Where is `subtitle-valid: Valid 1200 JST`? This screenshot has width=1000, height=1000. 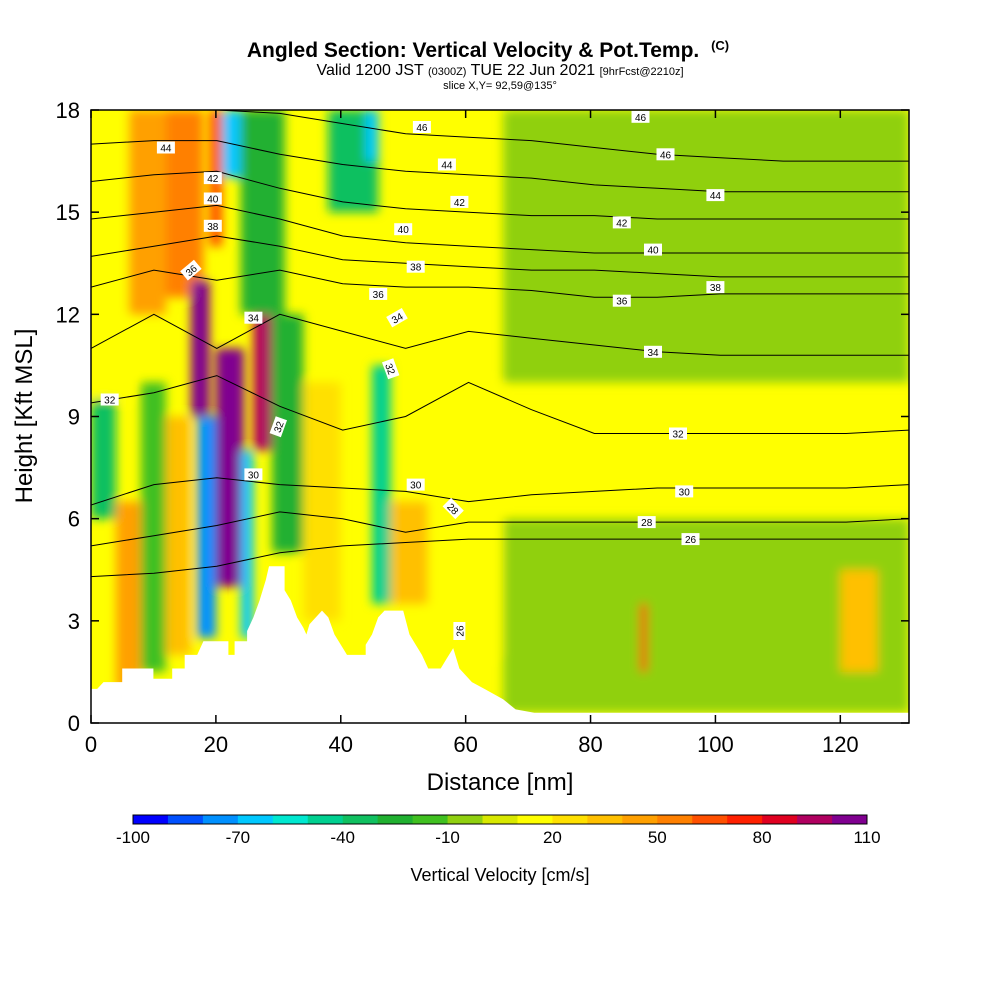 subtitle-valid: Valid 1200 JST is located at coordinates (370, 70).